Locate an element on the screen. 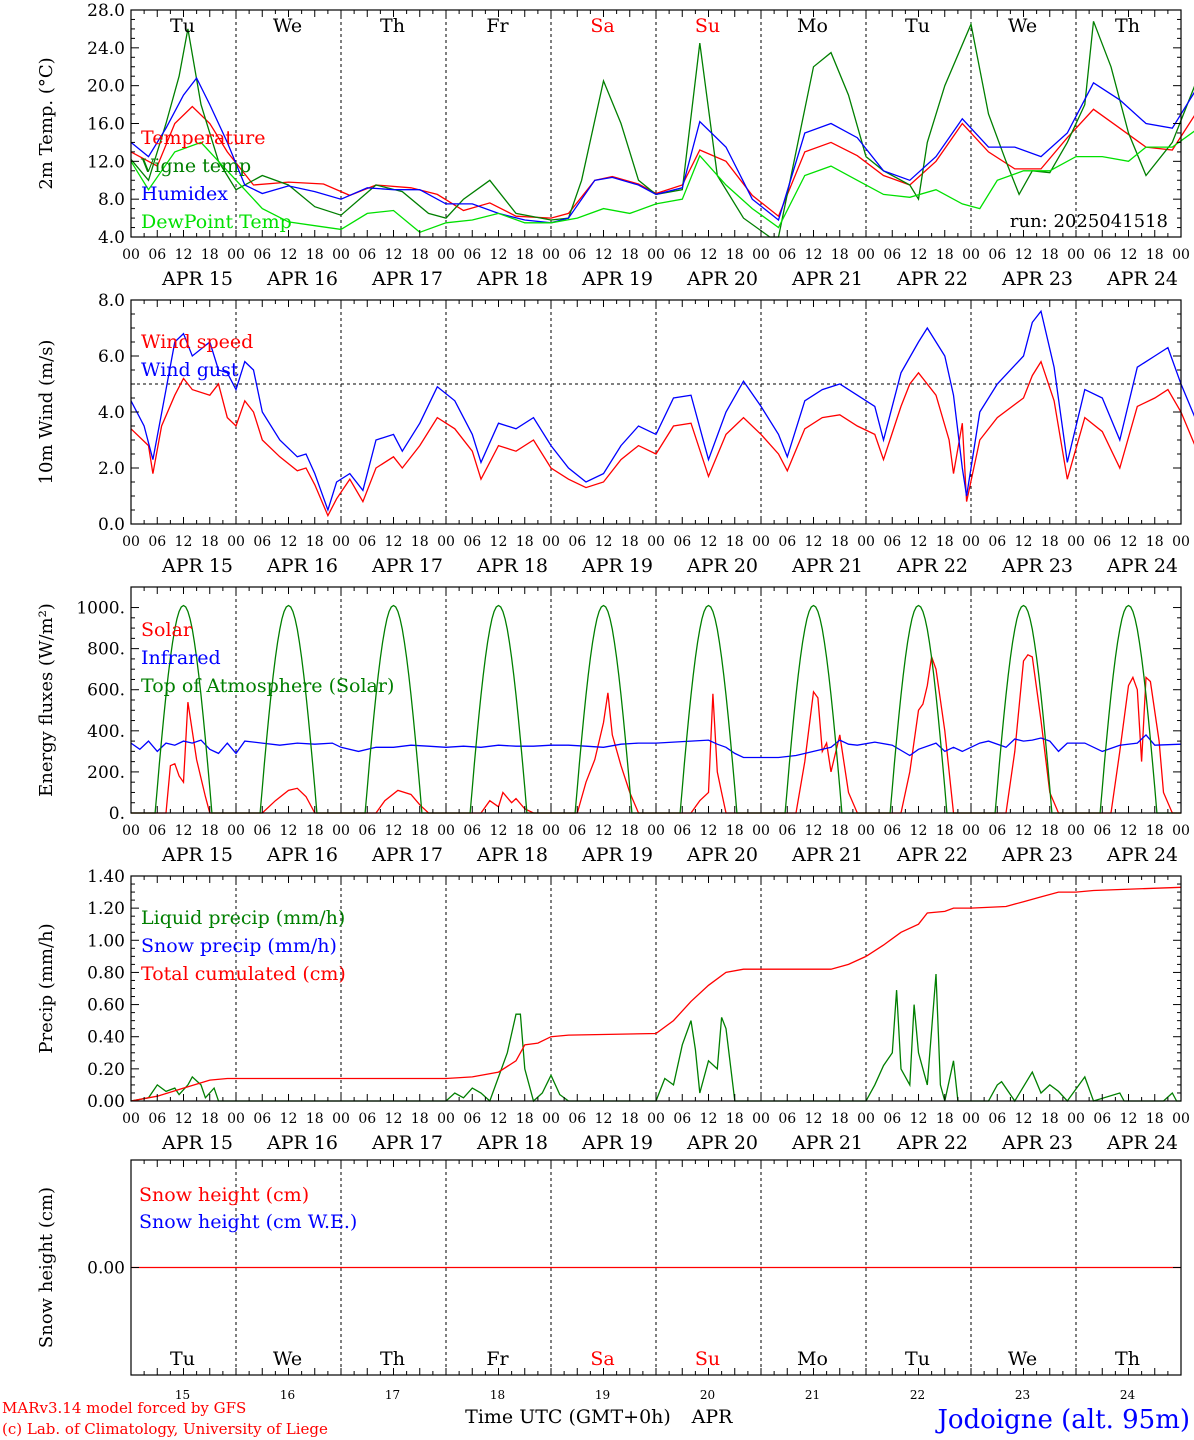 The height and width of the screenshot is (1440, 1194). x-date-label: APR 16 is located at coordinates (302, 855).